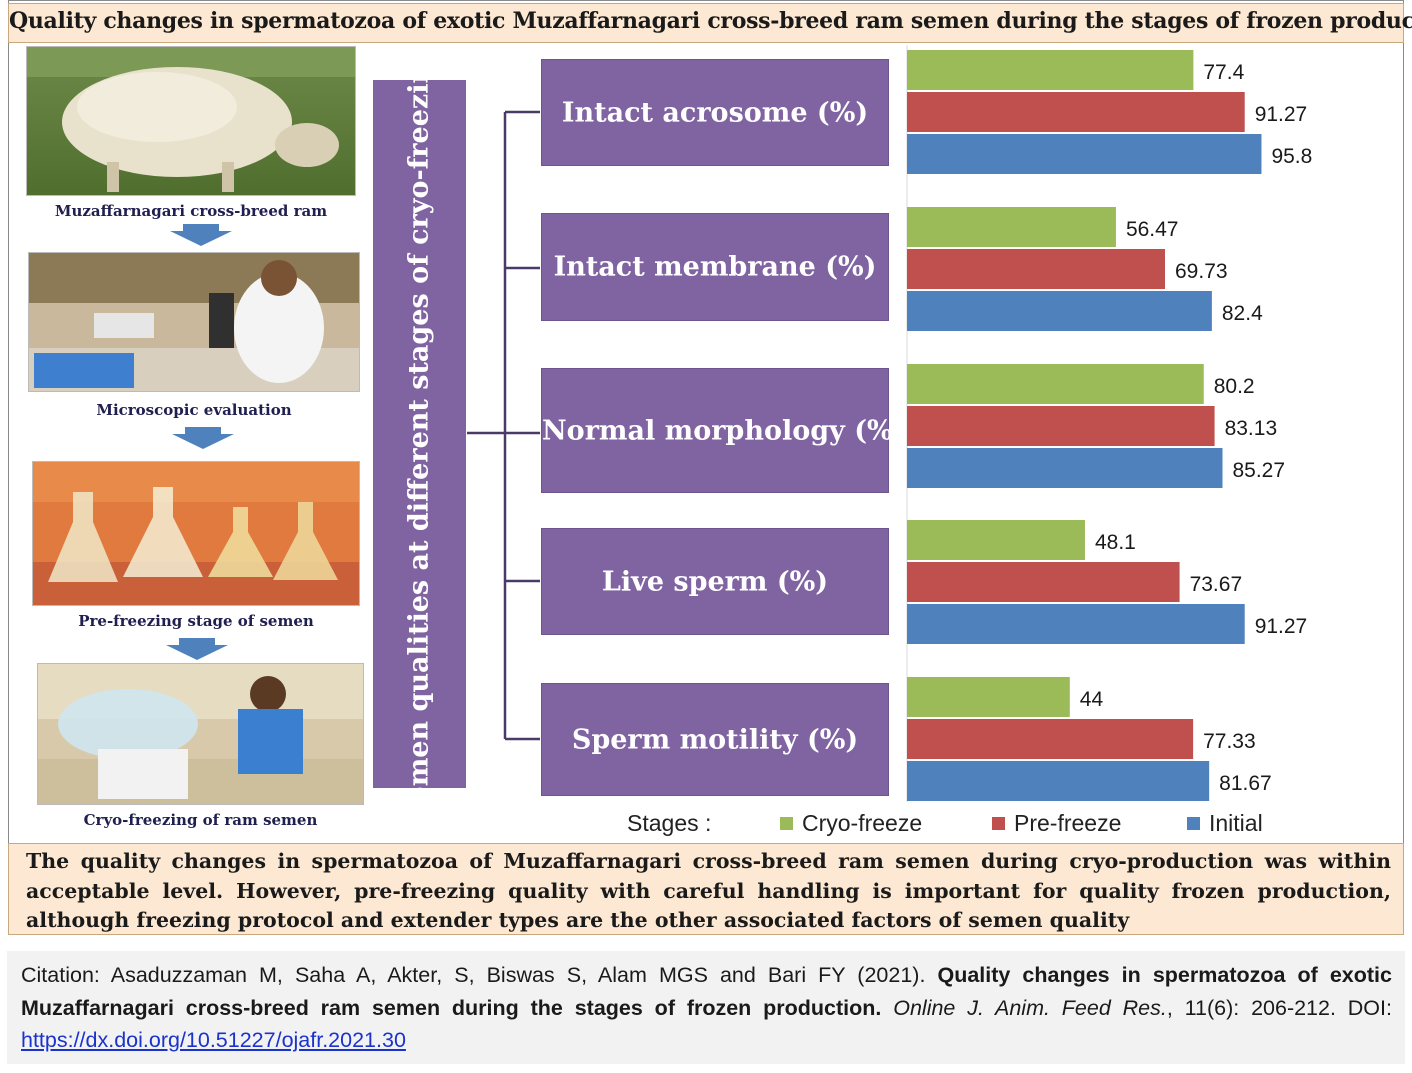 The width and height of the screenshot is (1412, 1073). Describe the element at coordinates (194, 322) in the screenshot. I see `microscope-photo` at that location.